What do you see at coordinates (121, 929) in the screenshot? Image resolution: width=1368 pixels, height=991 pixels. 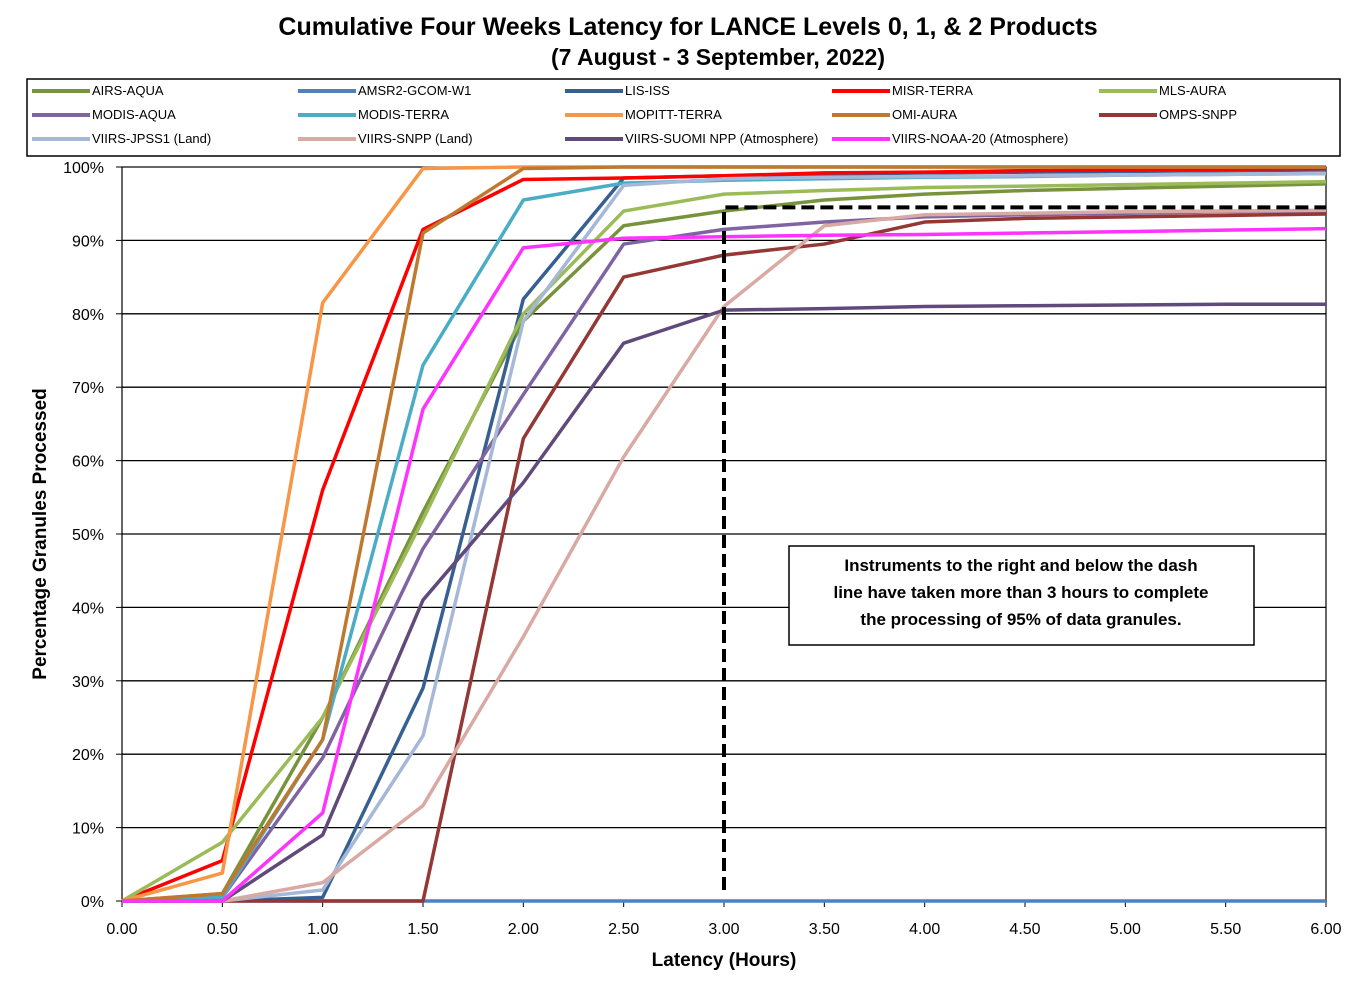 I see `x-tick-label: 0.00` at bounding box center [121, 929].